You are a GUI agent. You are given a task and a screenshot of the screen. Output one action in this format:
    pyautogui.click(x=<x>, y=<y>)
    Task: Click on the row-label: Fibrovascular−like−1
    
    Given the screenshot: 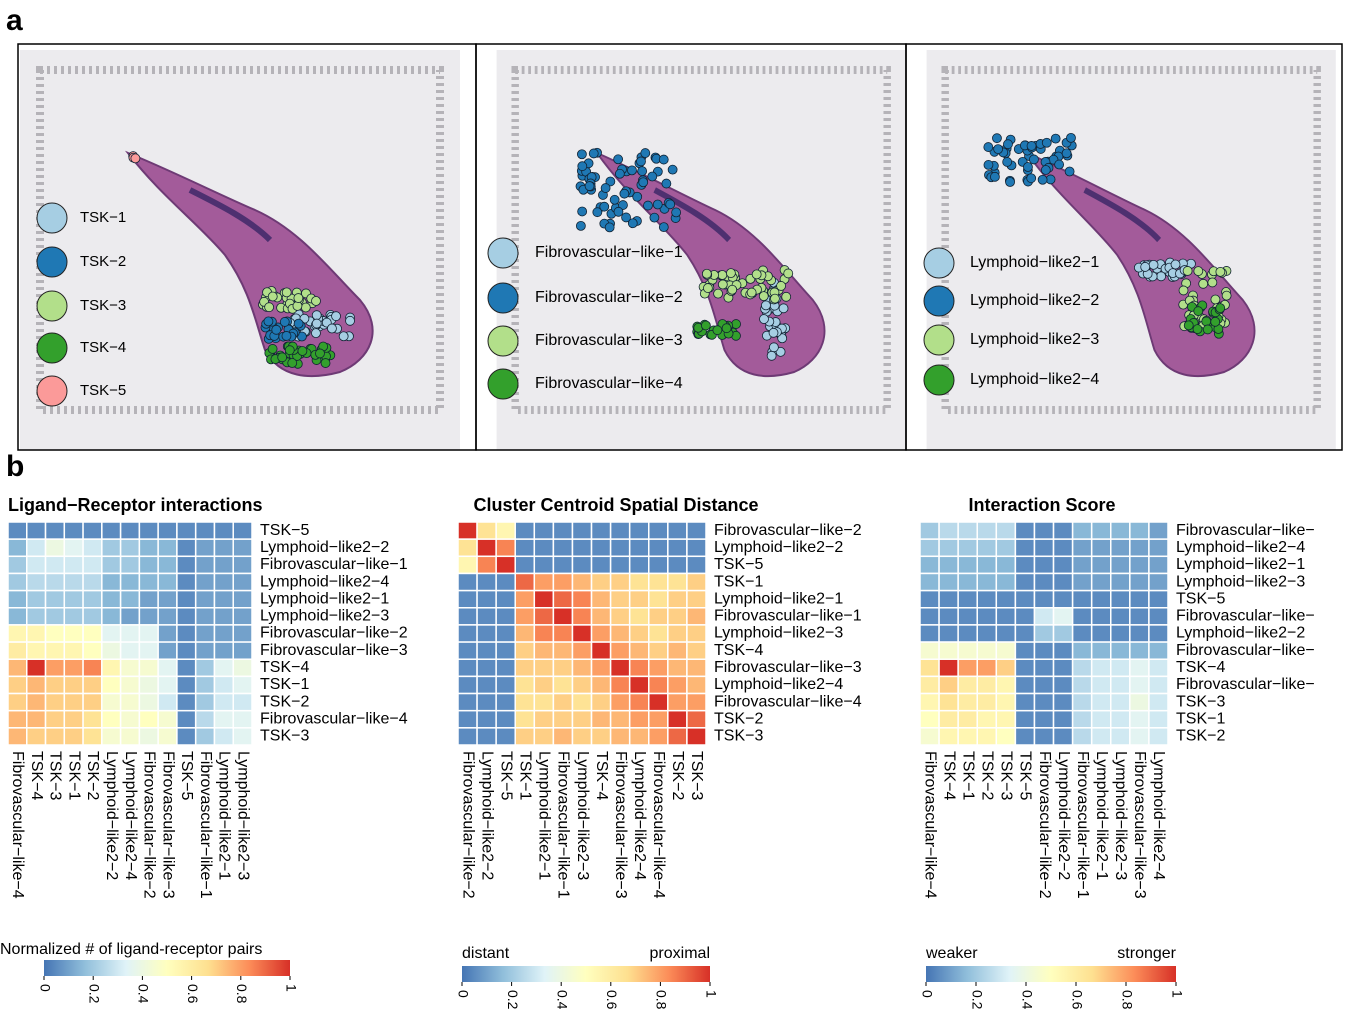 What is the action you would take?
    pyautogui.click(x=334, y=564)
    